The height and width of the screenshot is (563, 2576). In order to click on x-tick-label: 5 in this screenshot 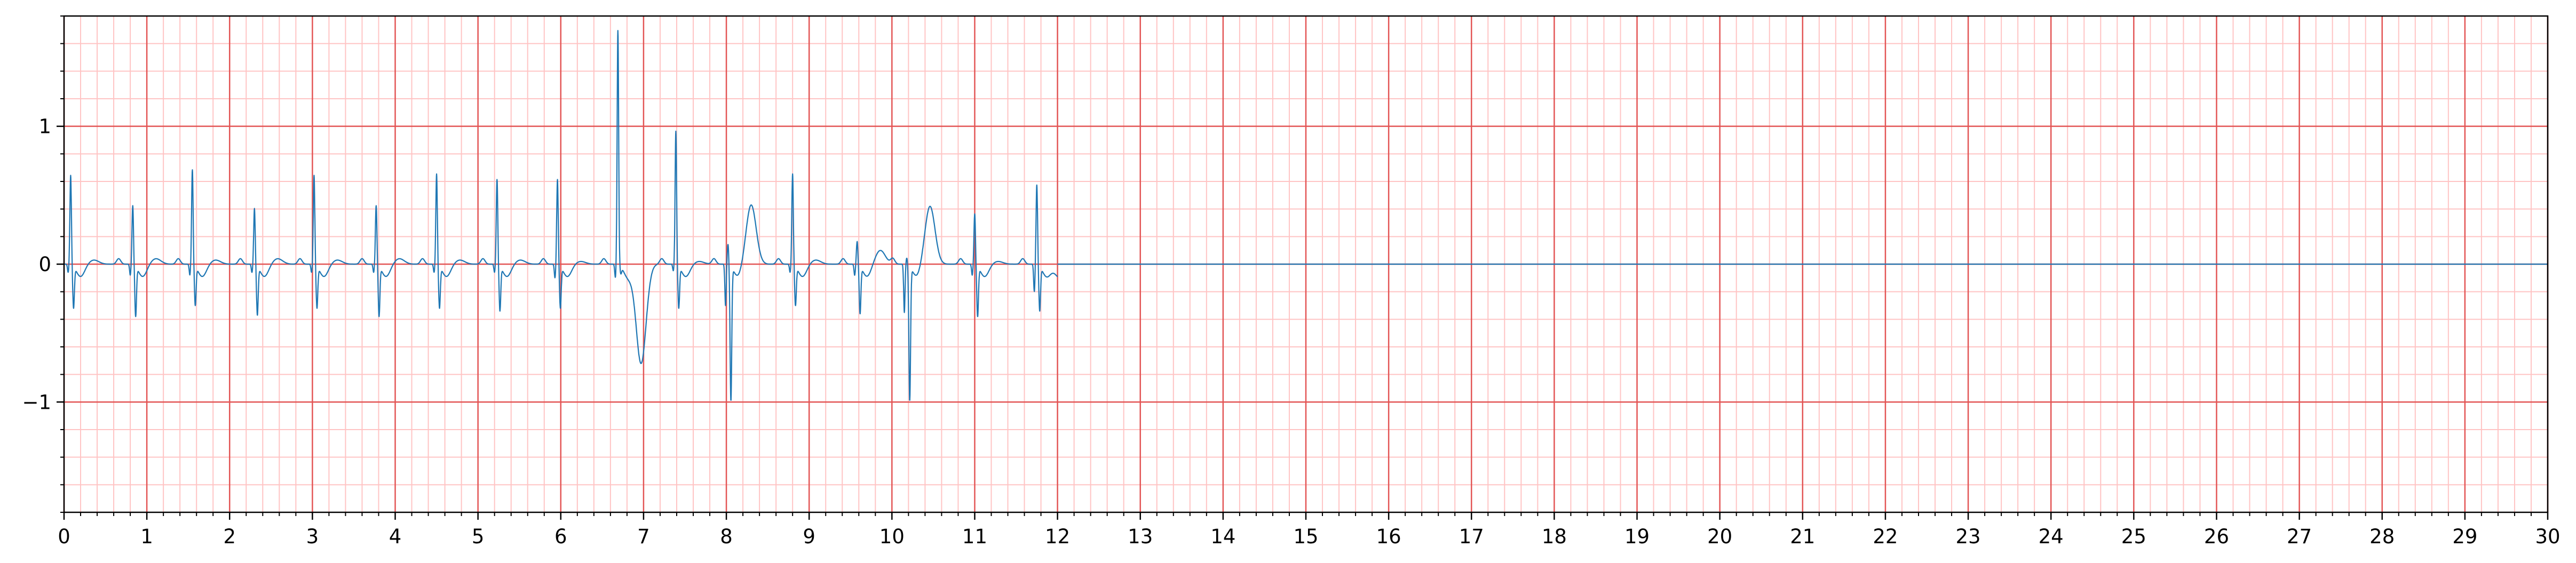, I will do `click(478, 536)`.